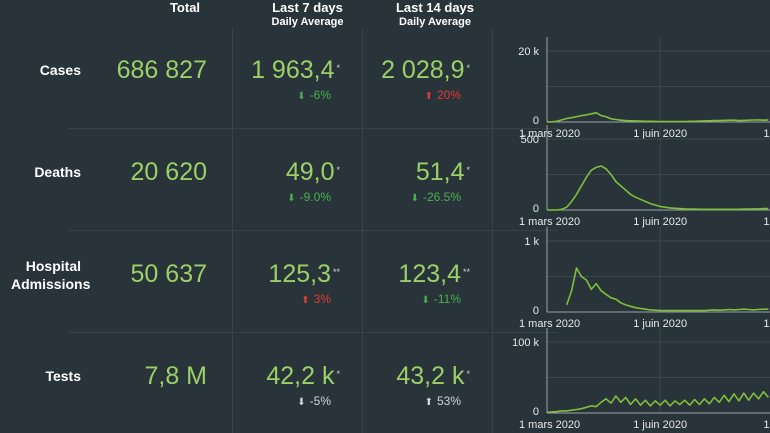 This screenshot has width=770, height=433. I want to click on avg7-number: 49,0, so click(310, 172).